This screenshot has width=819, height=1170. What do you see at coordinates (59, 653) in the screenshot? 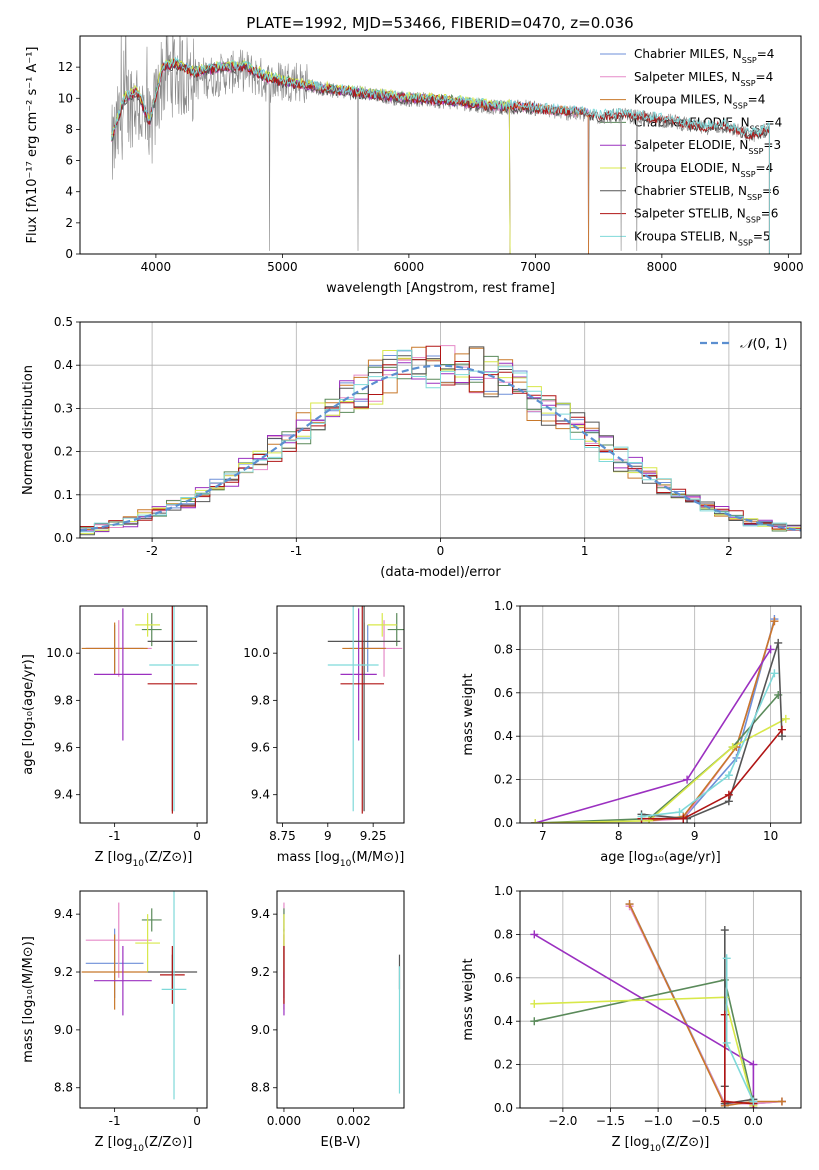
I see `y-tick-label: 10.0` at bounding box center [59, 653].